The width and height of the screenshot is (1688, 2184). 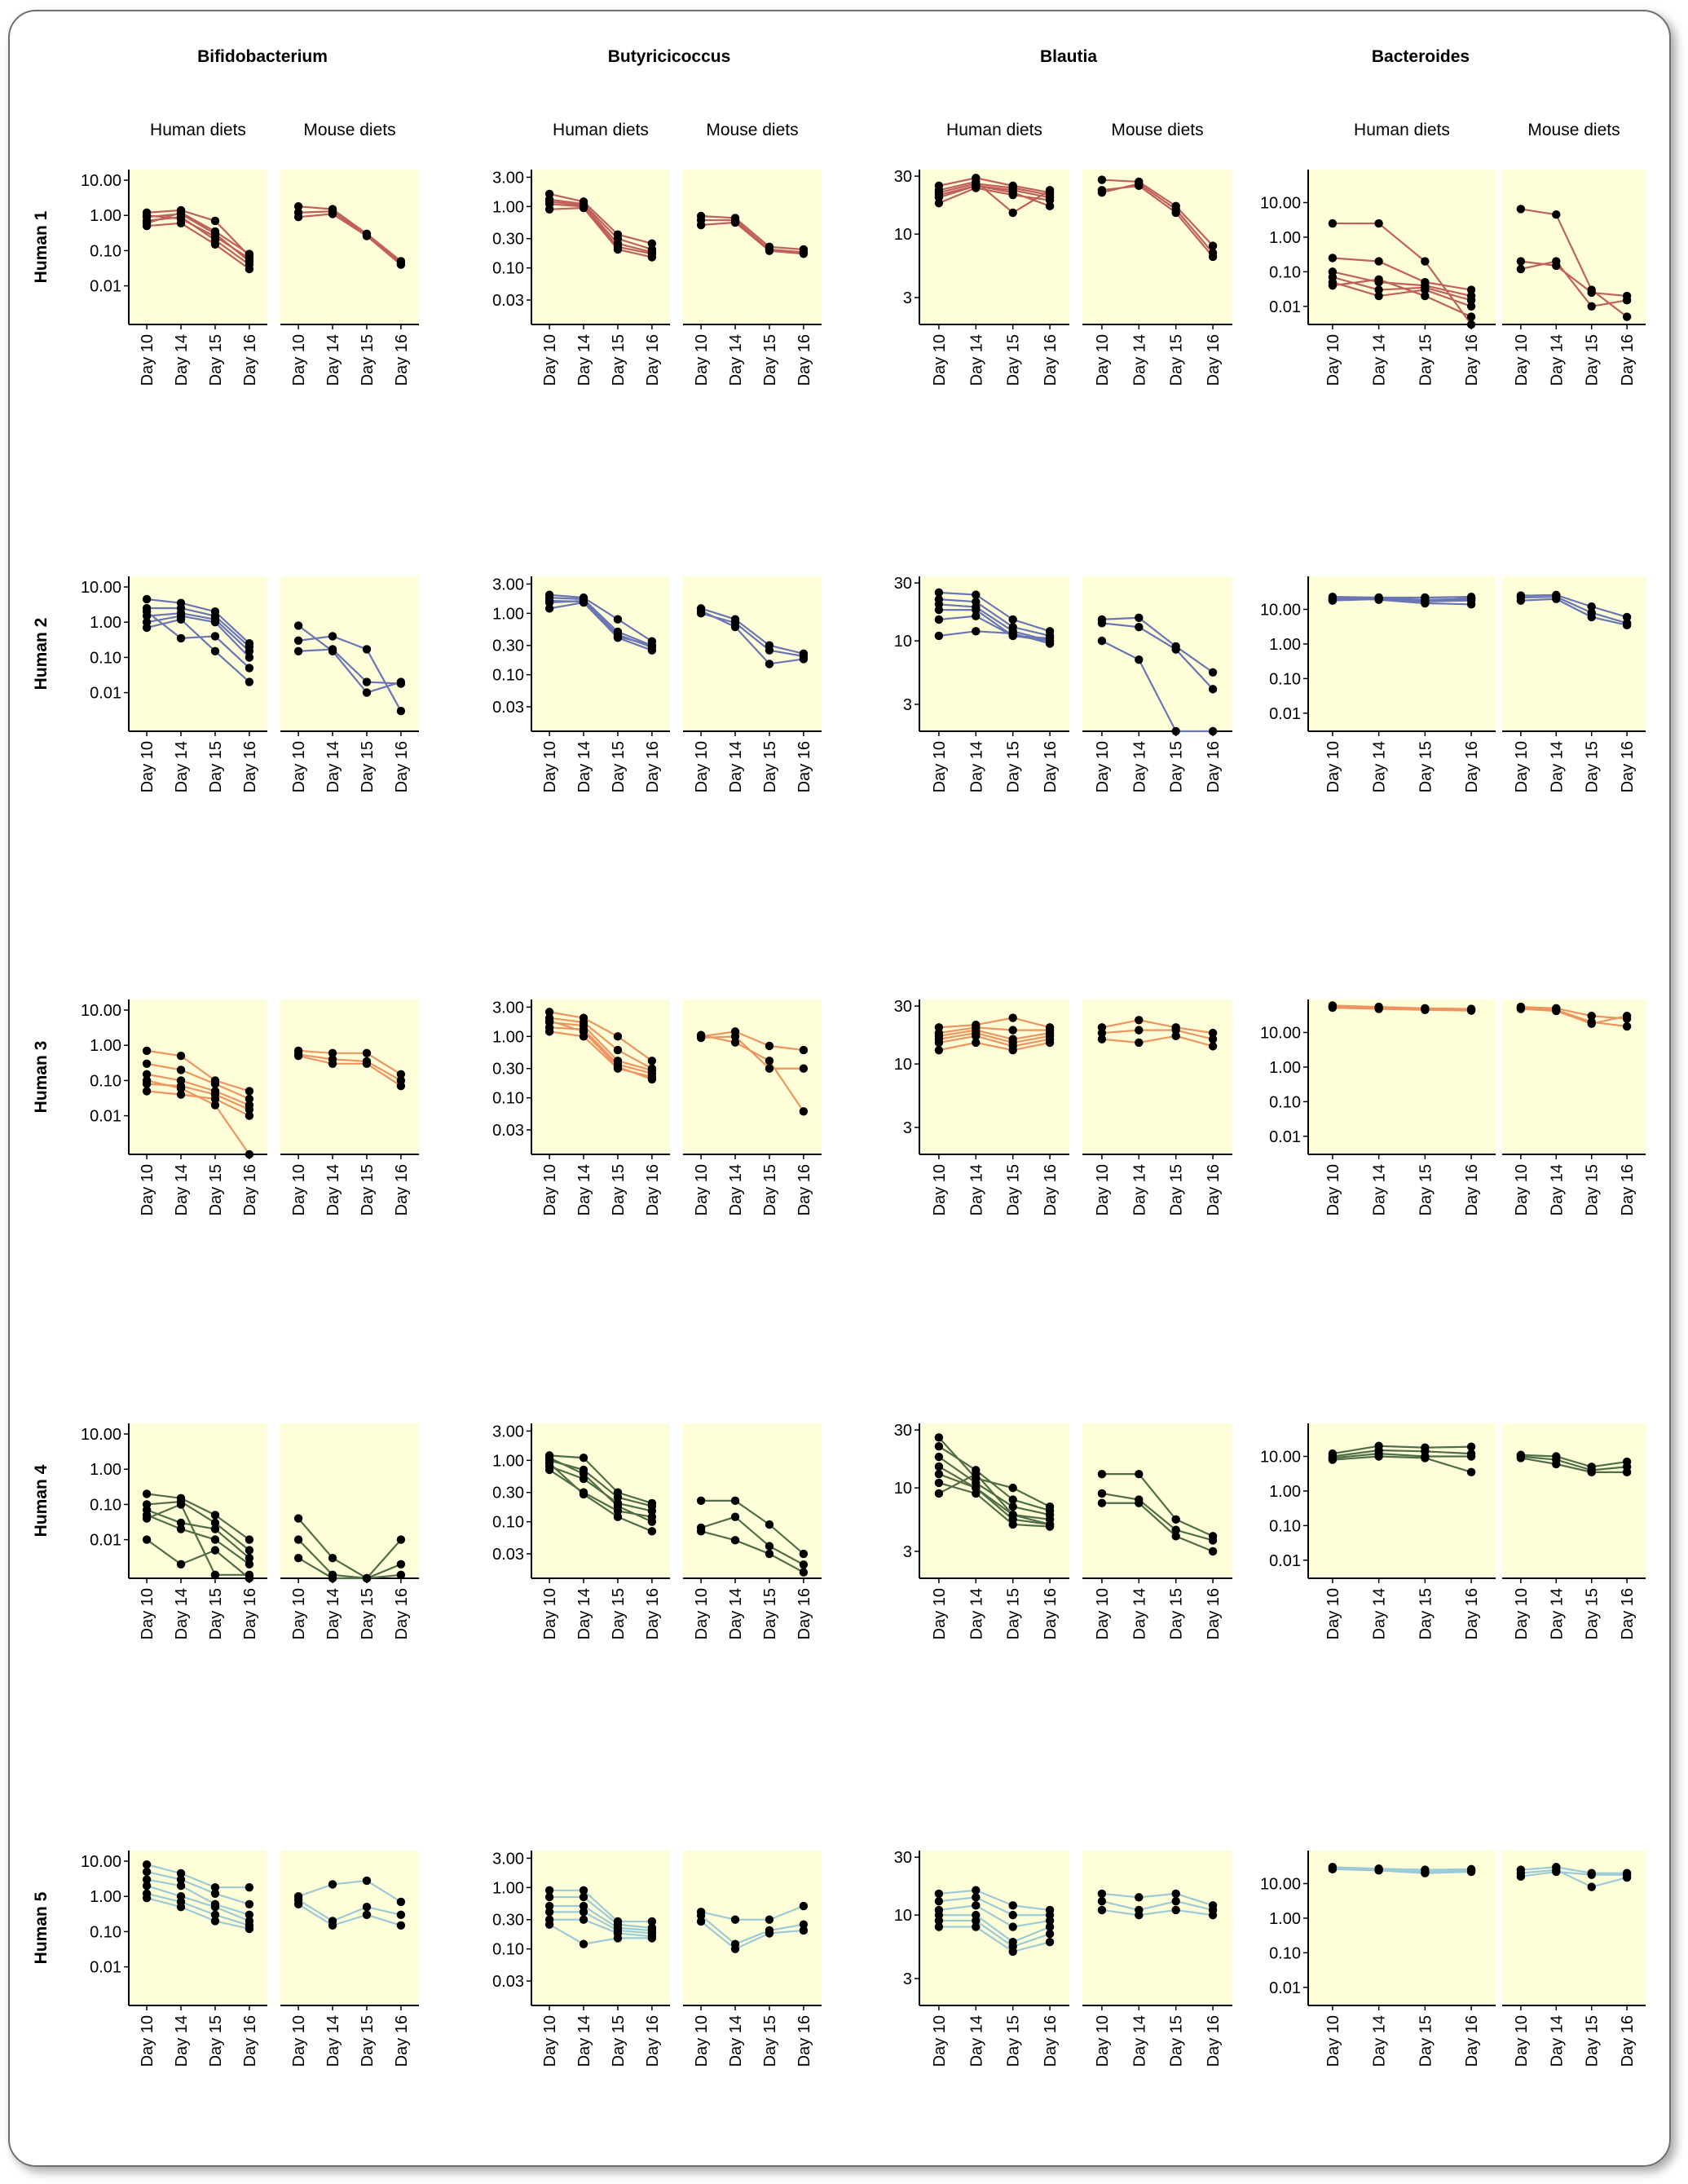 What do you see at coordinates (908, 1128) in the screenshot?
I see `y-tick-label: 3` at bounding box center [908, 1128].